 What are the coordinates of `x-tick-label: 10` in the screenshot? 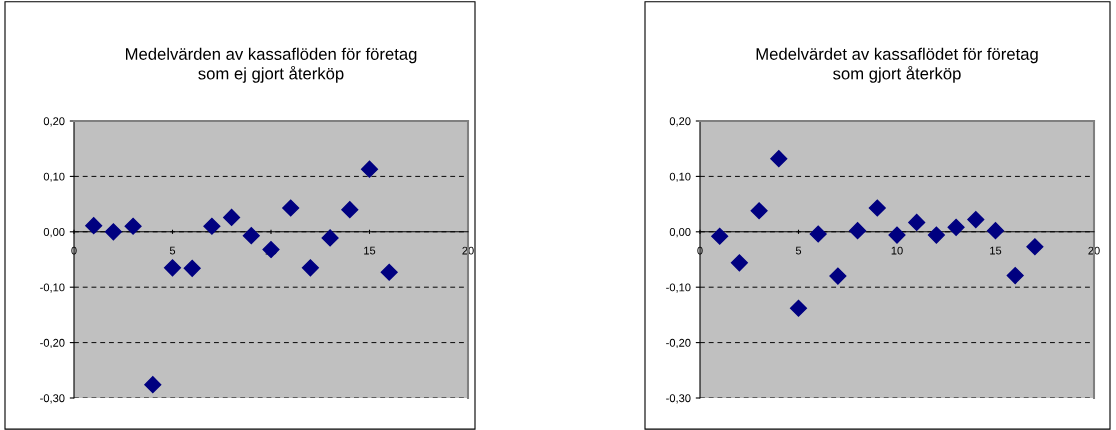 It's located at (897, 250).